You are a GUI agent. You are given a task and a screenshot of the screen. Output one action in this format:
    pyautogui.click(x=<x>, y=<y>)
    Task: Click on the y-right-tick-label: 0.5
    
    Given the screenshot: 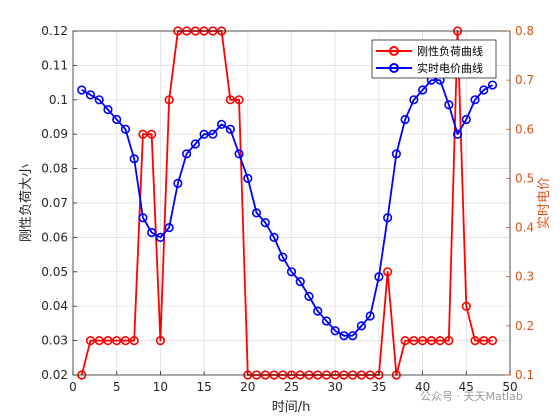 What is the action you would take?
    pyautogui.click(x=524, y=178)
    